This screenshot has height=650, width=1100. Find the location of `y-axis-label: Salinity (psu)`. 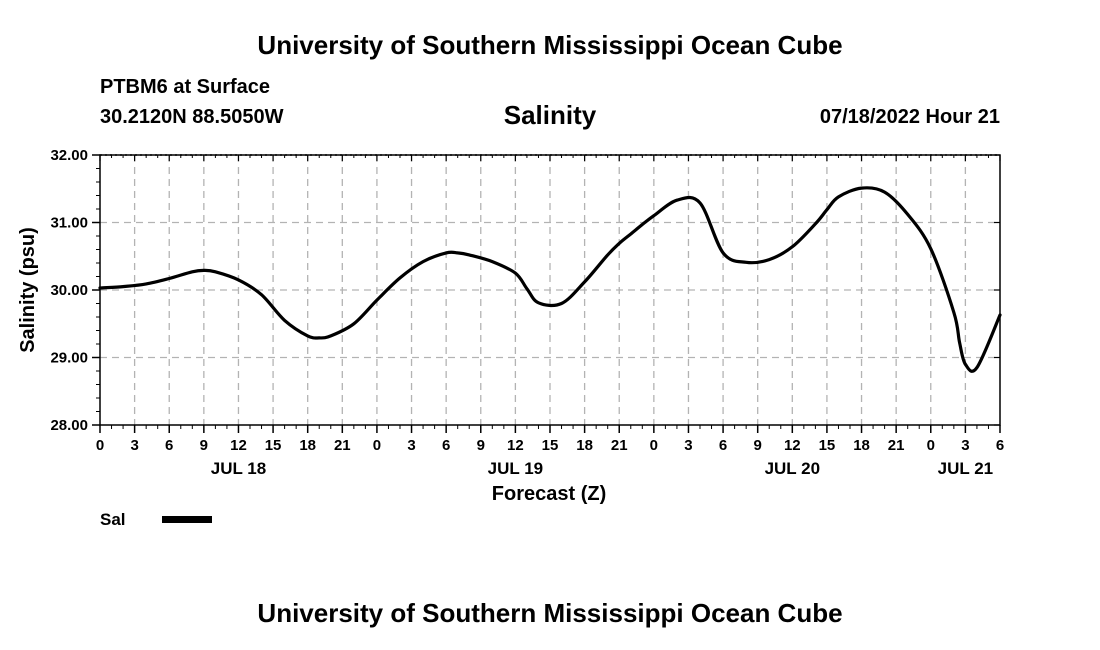

y-axis-label: Salinity (psu) is located at coordinates (28, 290).